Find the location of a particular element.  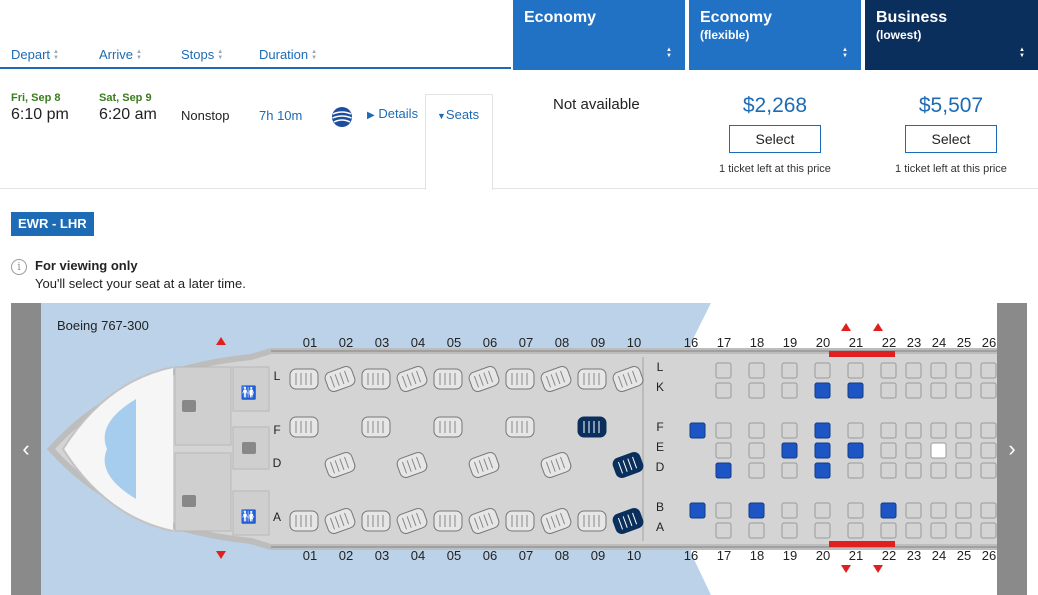

row-number-label: 25 is located at coordinates (964, 555).